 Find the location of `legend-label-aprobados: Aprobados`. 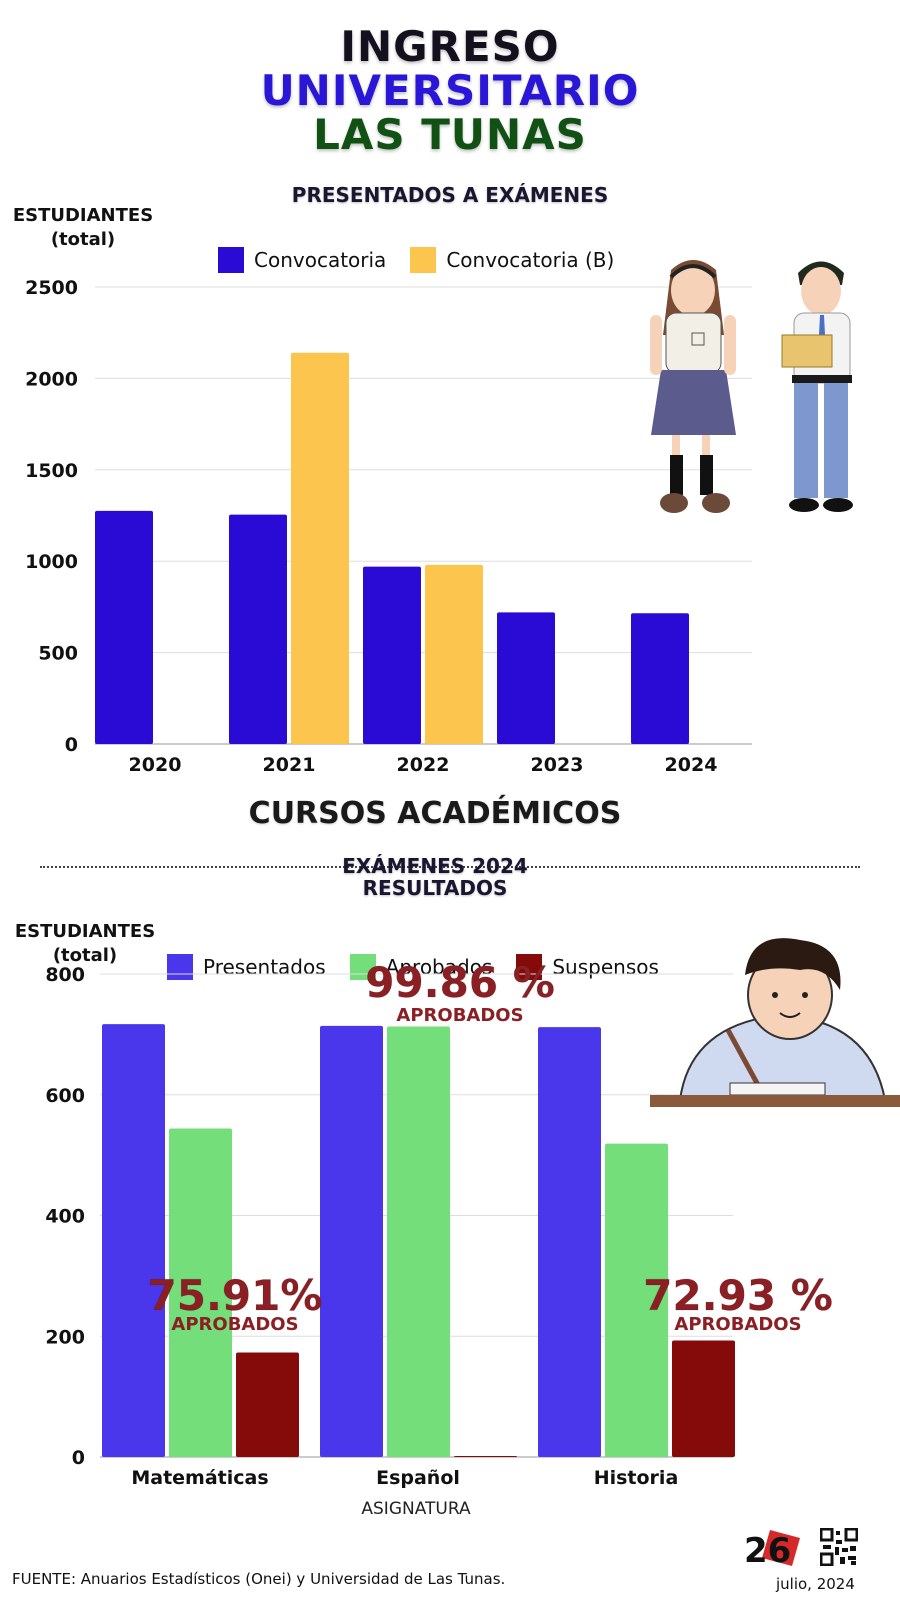

legend-label-aprobados: Aprobados is located at coordinates (439, 967).